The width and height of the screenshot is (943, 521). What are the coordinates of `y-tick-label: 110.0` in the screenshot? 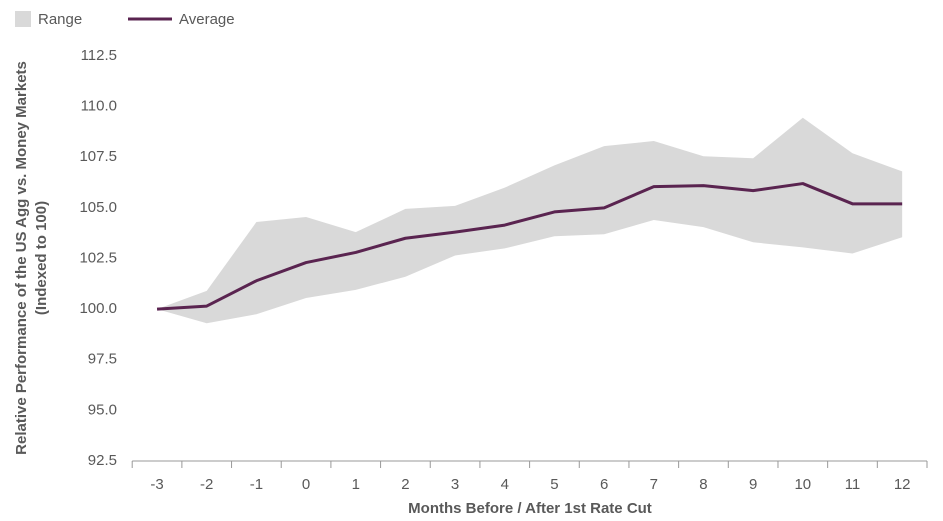 It's located at (99, 106).